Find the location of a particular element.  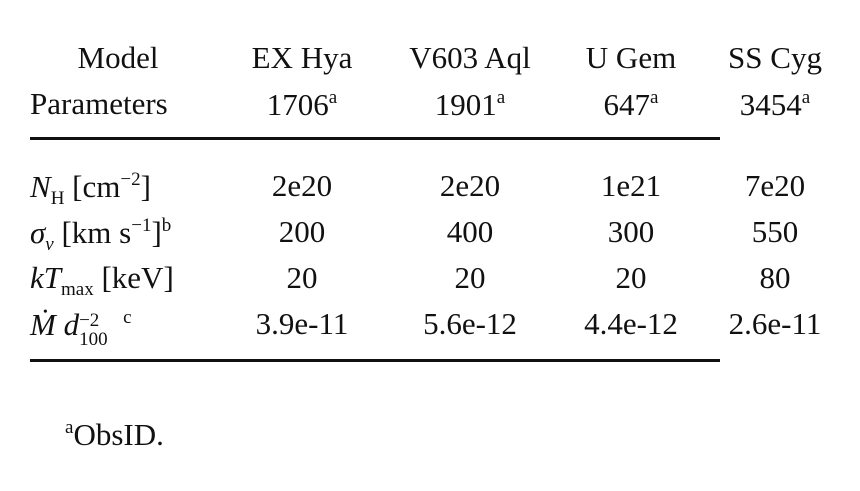

unit: [keV] is located at coordinates (137, 277).